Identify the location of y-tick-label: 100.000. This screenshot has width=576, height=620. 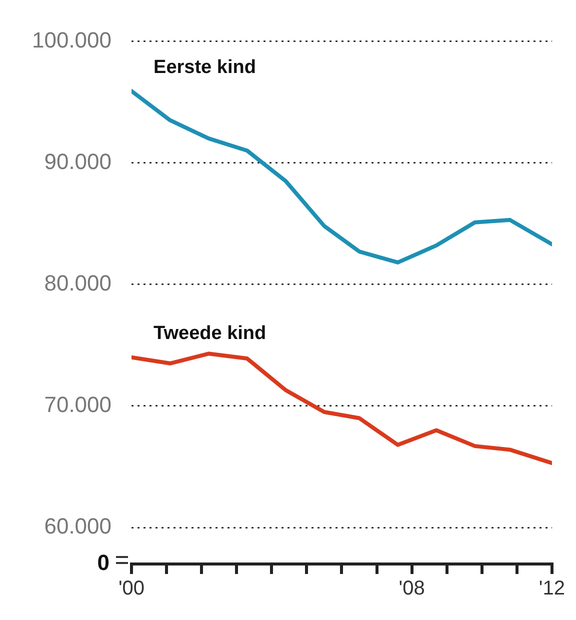
(72, 39).